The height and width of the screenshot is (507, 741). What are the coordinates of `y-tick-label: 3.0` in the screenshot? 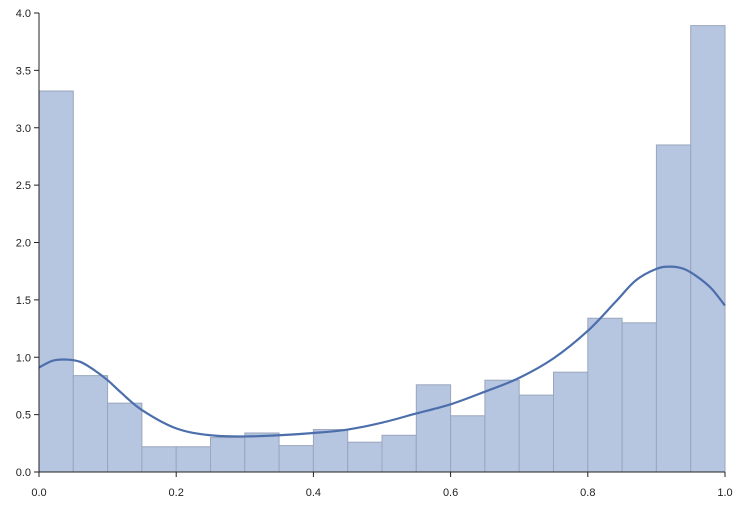 It's located at (23, 129).